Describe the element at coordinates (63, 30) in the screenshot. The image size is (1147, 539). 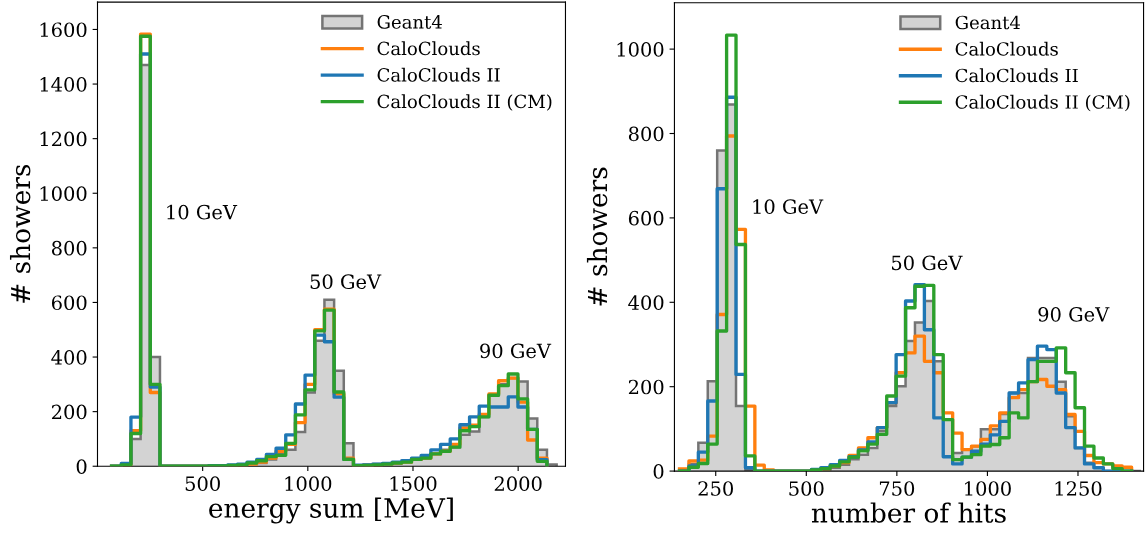
I see `y-tick-label: 1600` at that location.